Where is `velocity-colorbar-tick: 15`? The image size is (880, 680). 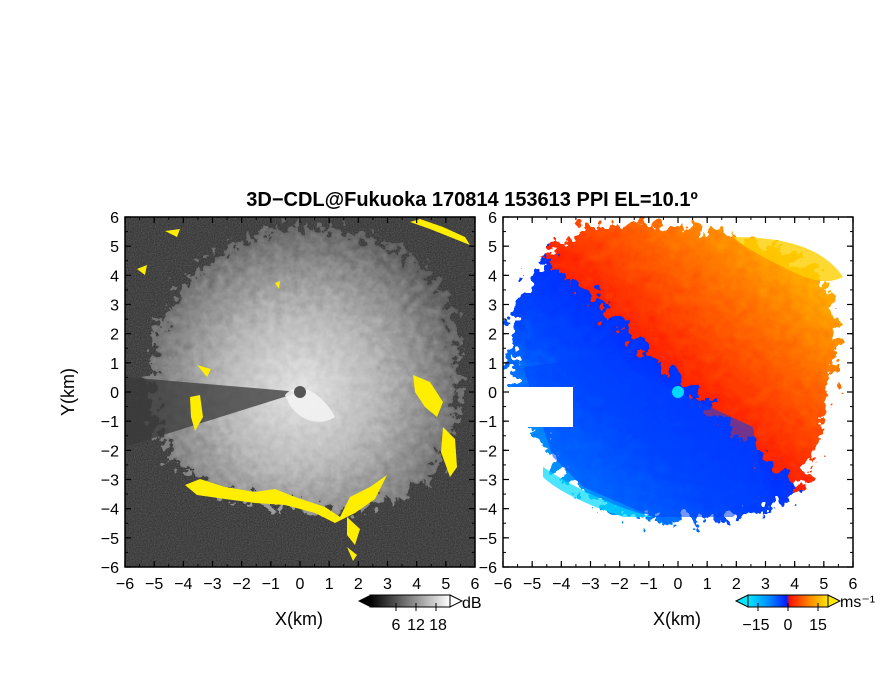
velocity-colorbar-tick: 15 is located at coordinates (818, 625).